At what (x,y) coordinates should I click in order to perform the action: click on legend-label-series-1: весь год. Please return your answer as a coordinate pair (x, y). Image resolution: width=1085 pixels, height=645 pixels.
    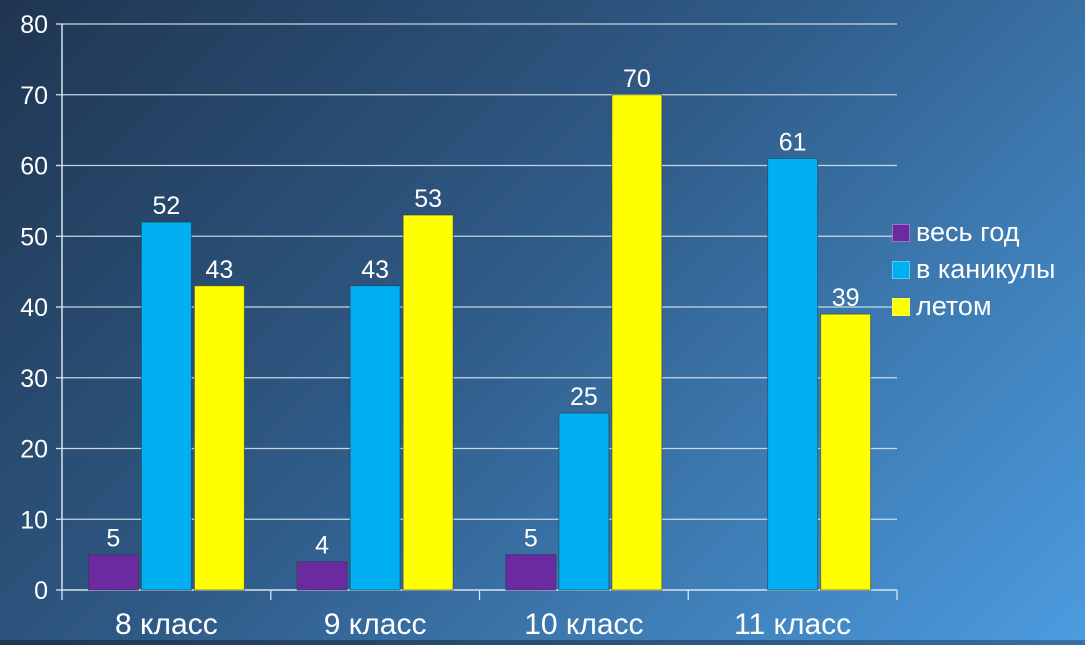
    Looking at the image, I should click on (968, 232).